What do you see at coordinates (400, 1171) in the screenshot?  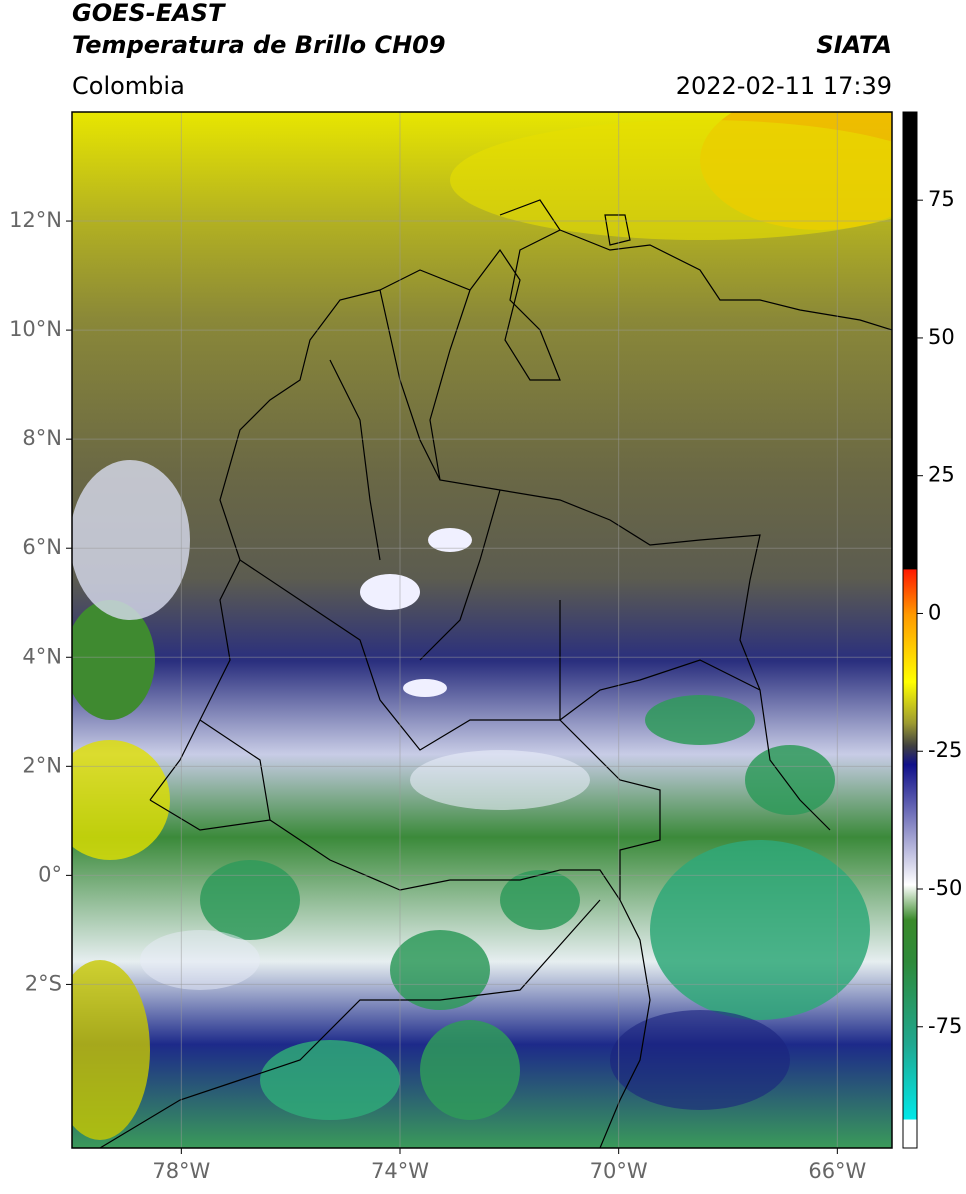 I see `x-tick-label: 74°W` at bounding box center [400, 1171].